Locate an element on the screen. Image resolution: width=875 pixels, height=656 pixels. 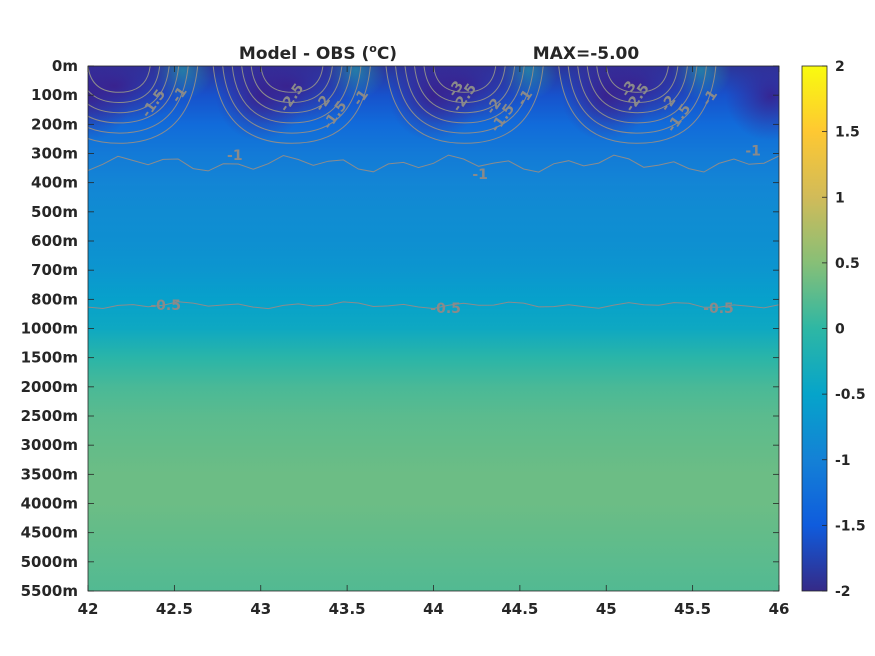
colorbar-tick-label: -0.5 is located at coordinates (850, 395).